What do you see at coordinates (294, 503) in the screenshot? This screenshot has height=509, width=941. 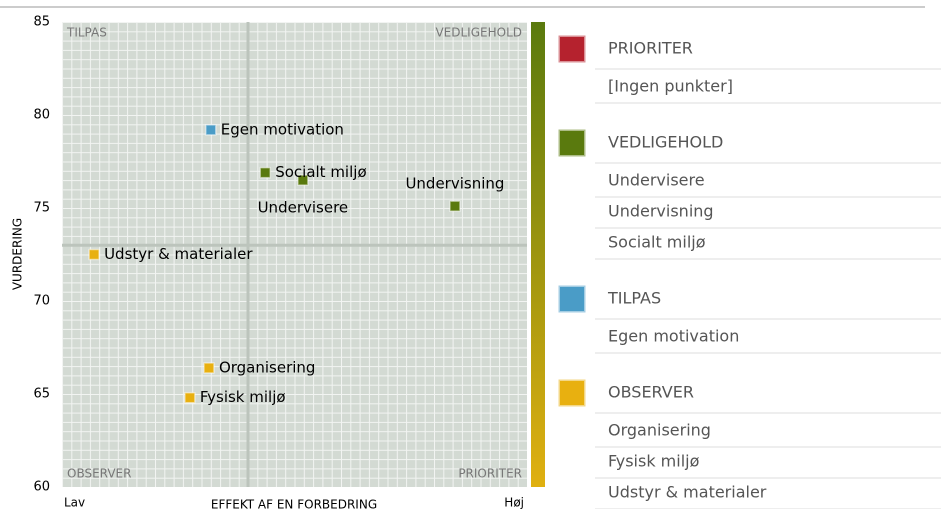 I see `x-axis-label: EFFEKT AF EN FORBEDRING` at bounding box center [294, 503].